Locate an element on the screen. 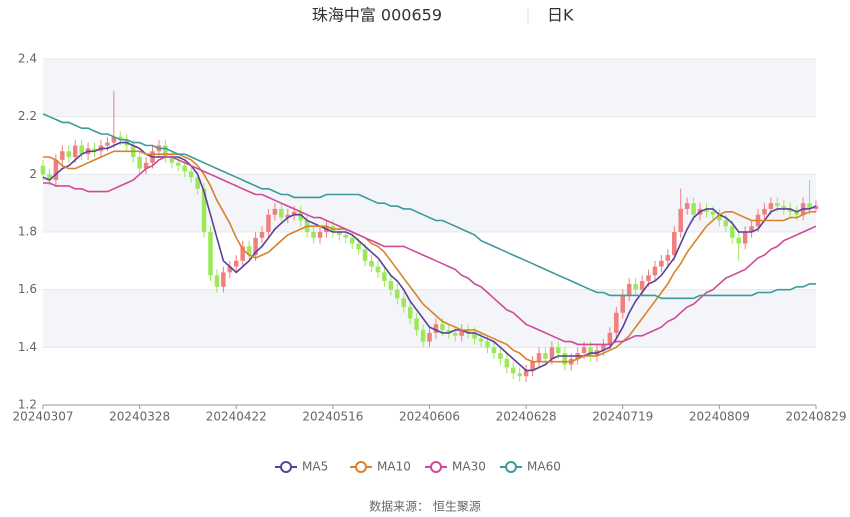 The width and height of the screenshot is (850, 517). y-tick-label: 2.2 is located at coordinates (27, 116).